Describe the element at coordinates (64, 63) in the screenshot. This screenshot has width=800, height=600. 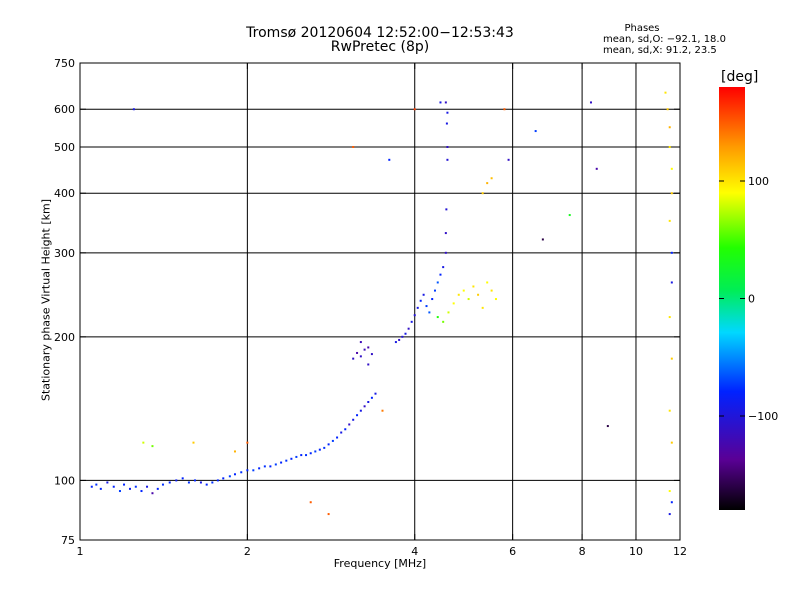
I see `y-tick-label: 750` at that location.